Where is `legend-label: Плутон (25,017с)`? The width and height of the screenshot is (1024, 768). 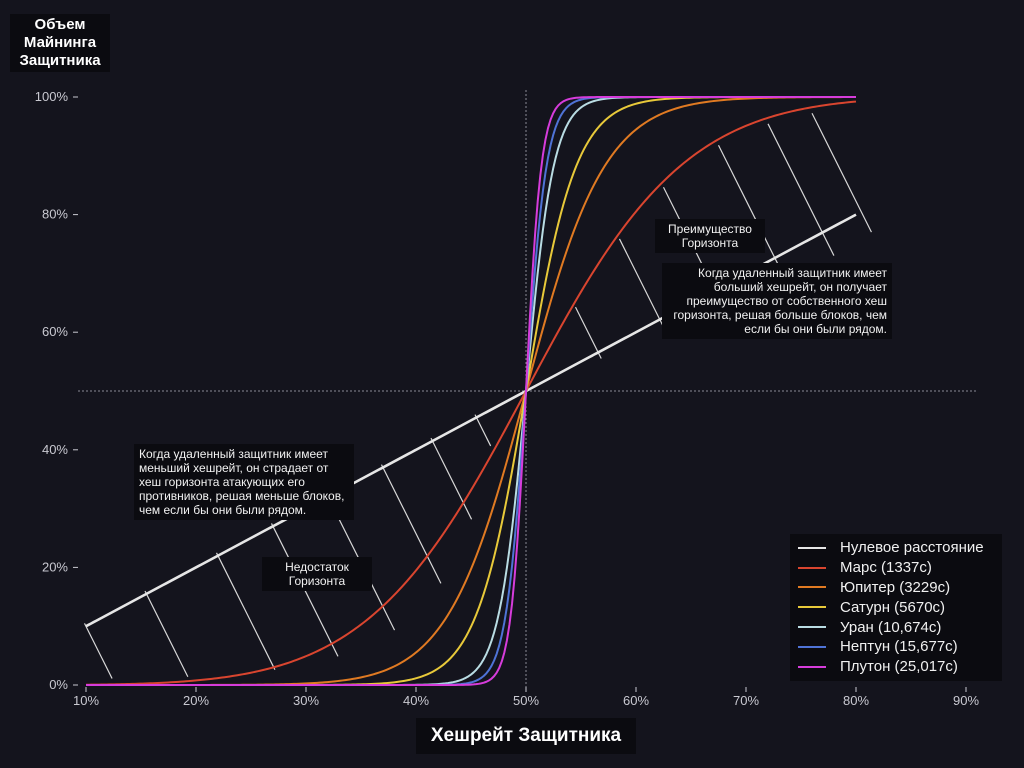 legend-label: Плутон (25,017с) is located at coordinates (899, 667).